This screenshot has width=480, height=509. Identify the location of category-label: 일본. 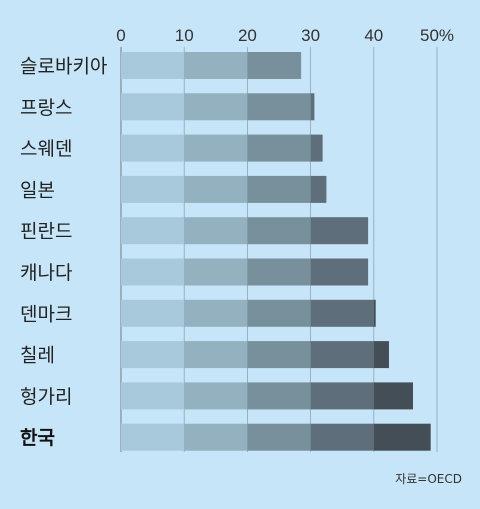
(37, 190).